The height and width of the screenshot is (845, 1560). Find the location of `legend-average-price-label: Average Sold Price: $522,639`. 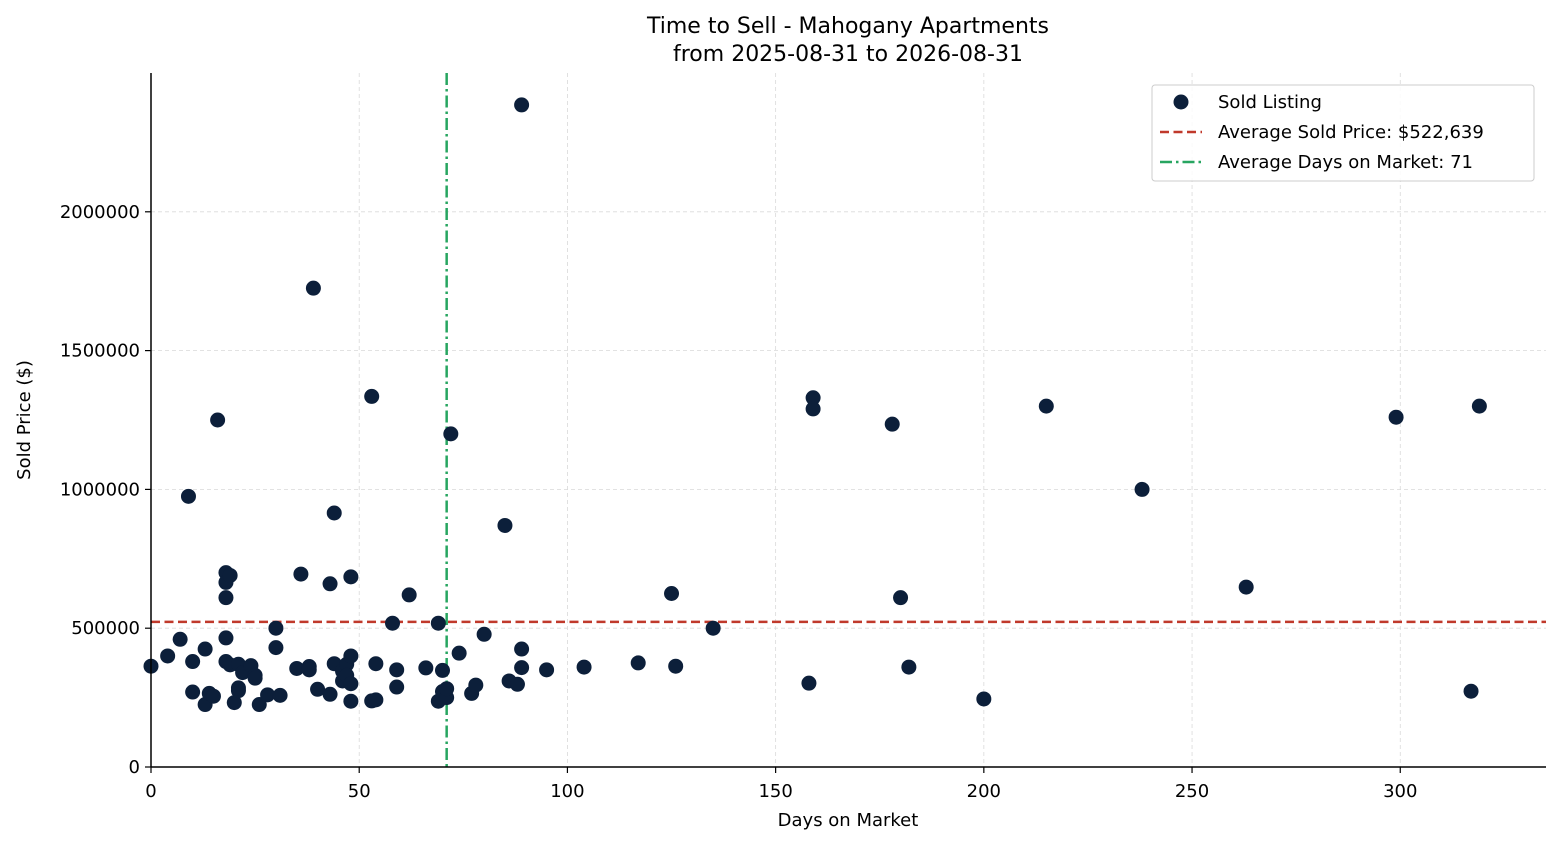

legend-average-price-label: Average Sold Price: $522,639 is located at coordinates (1351, 132).